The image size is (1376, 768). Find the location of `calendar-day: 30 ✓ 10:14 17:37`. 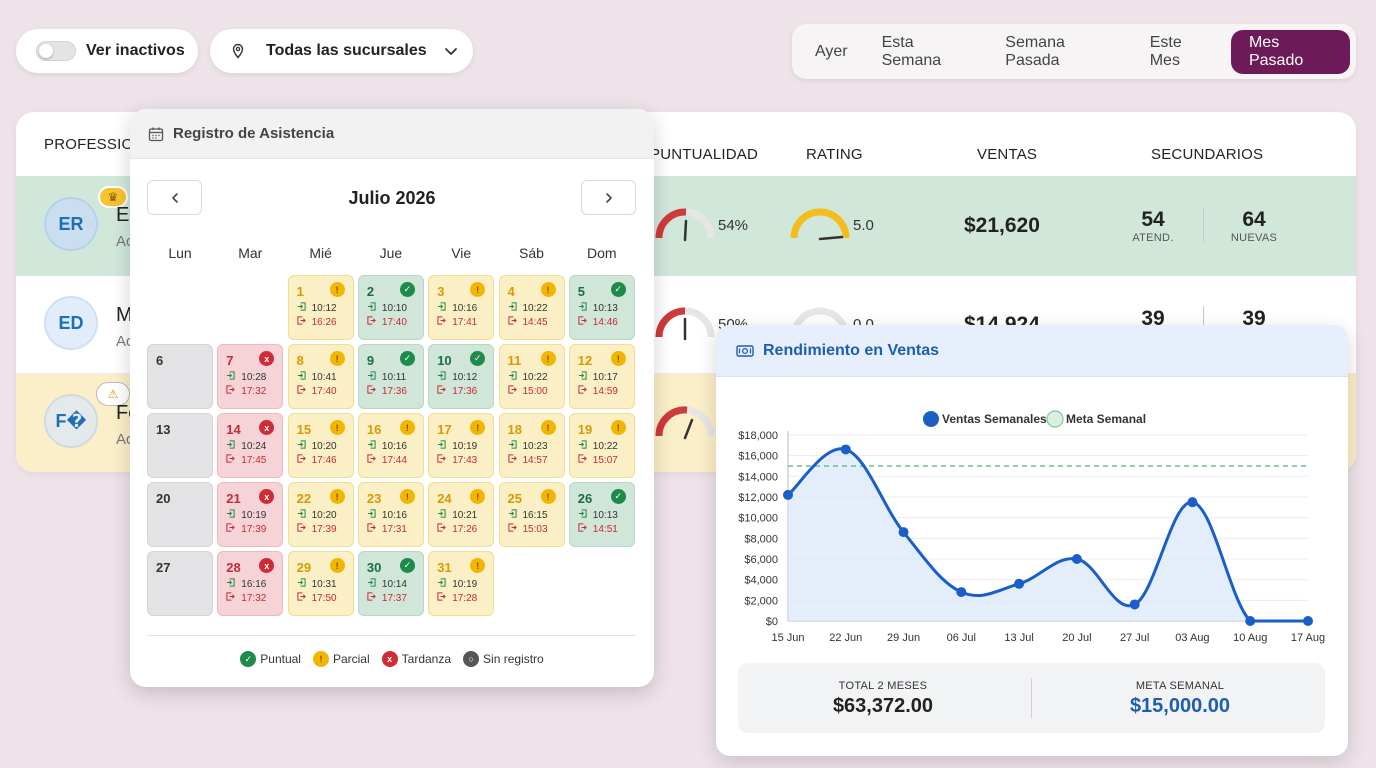

calendar-day: 30 ✓ 10:14 17:37 is located at coordinates (390, 583).